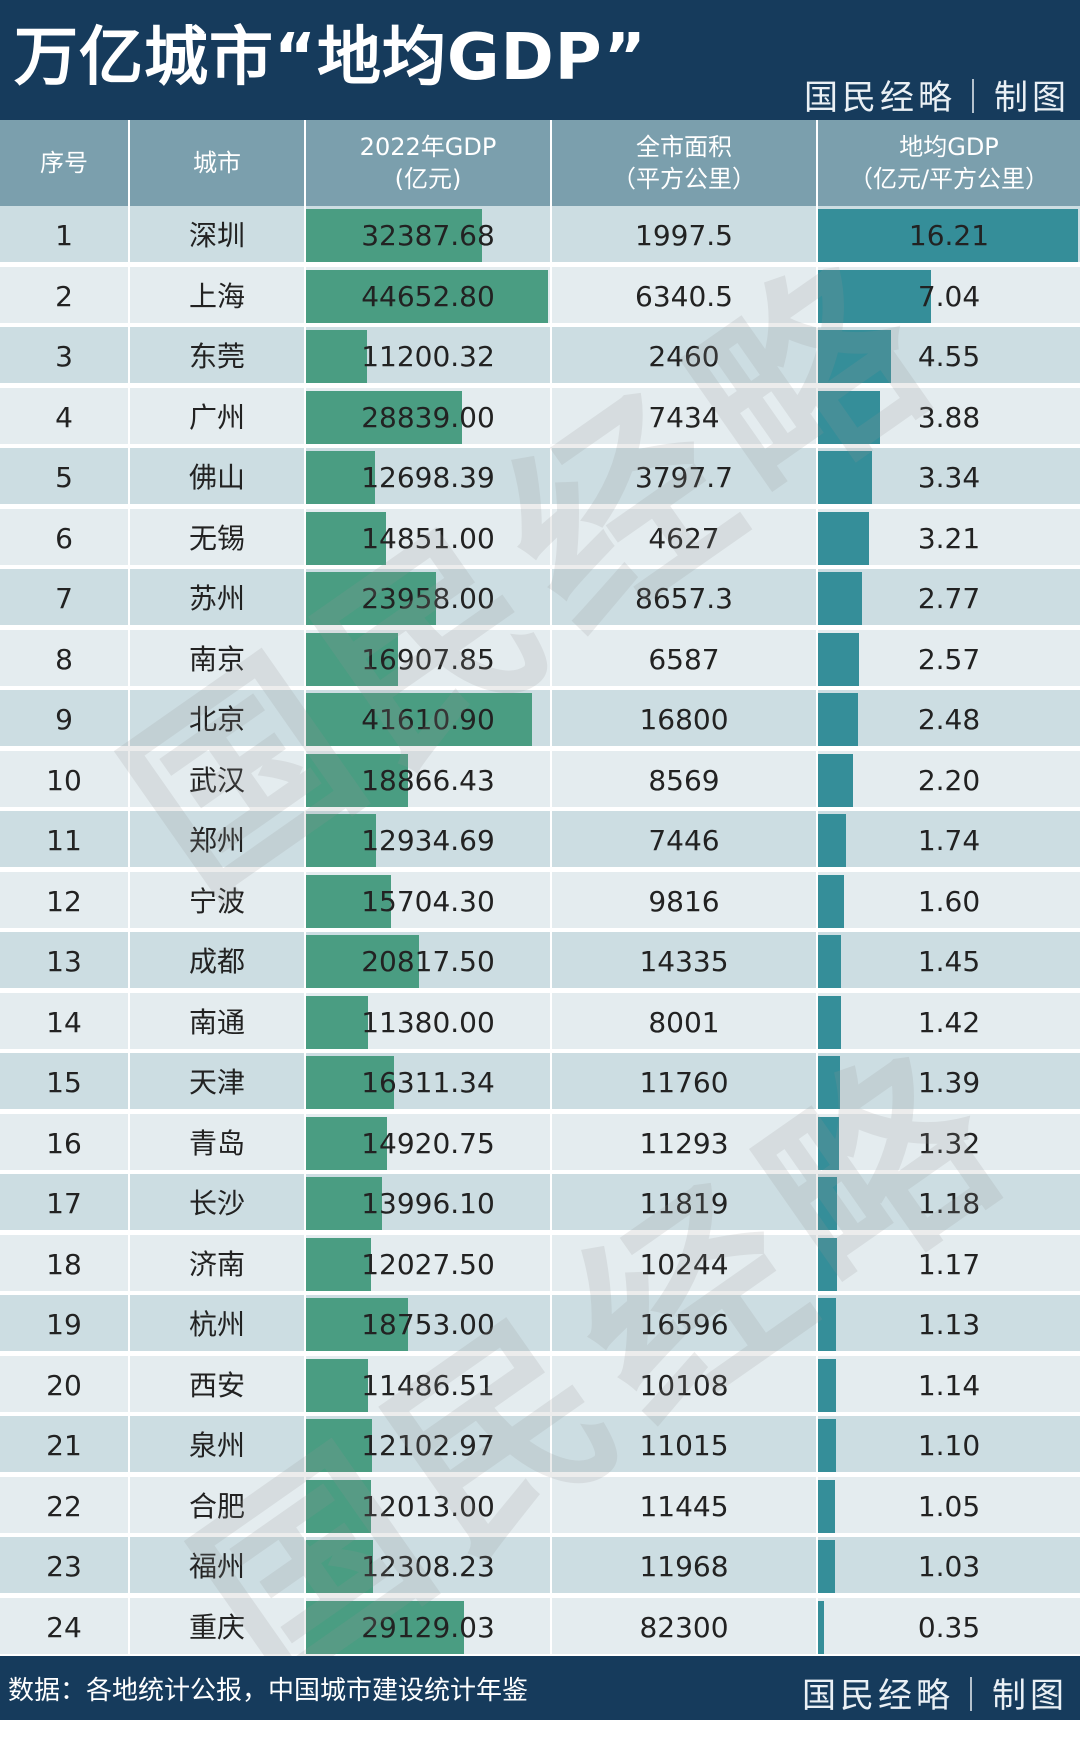  What do you see at coordinates (540, 658) in the screenshot?
I see `table-row: 8 南京 16907.85 6587 2.57` at bounding box center [540, 658].